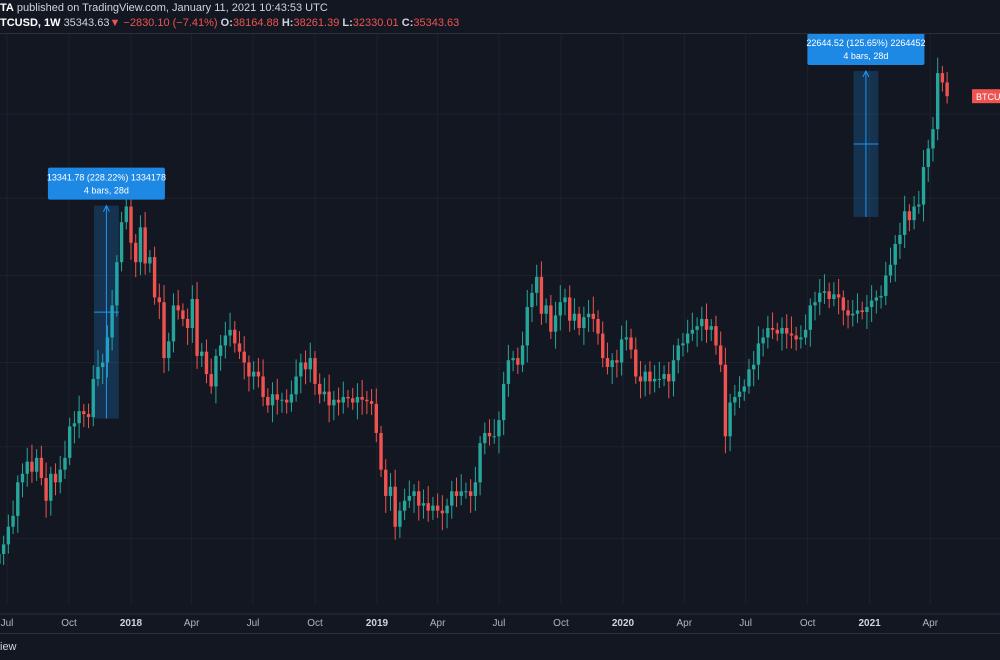 This screenshot has width=1000, height=660. What do you see at coordinates (561, 623) in the screenshot?
I see `x-tick-label: Oct` at bounding box center [561, 623].